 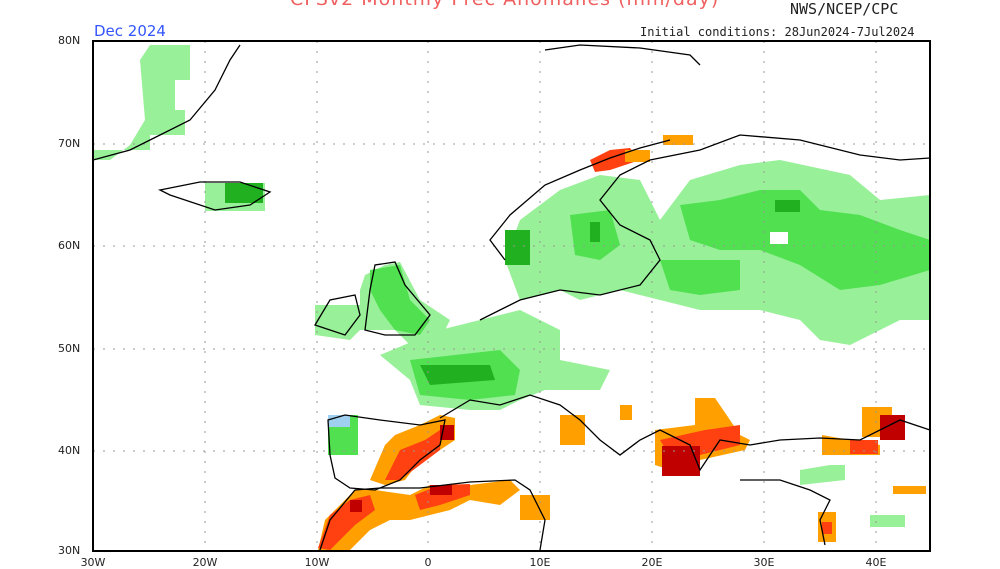 What do you see at coordinates (69, 348) in the screenshot?
I see `lat-label-50n: 50N` at bounding box center [69, 348].